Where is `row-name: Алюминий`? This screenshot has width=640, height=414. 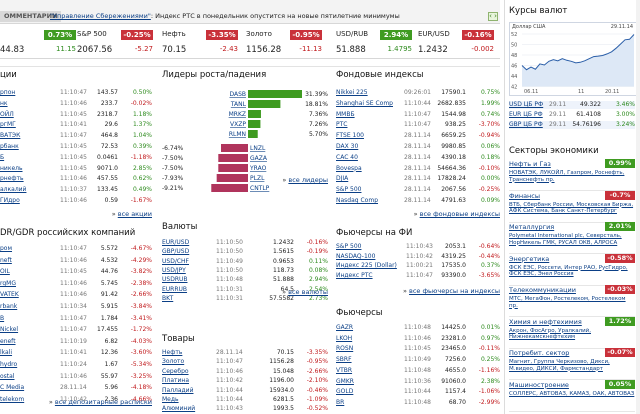
row-name: Алюминий is located at coordinates (179, 409).